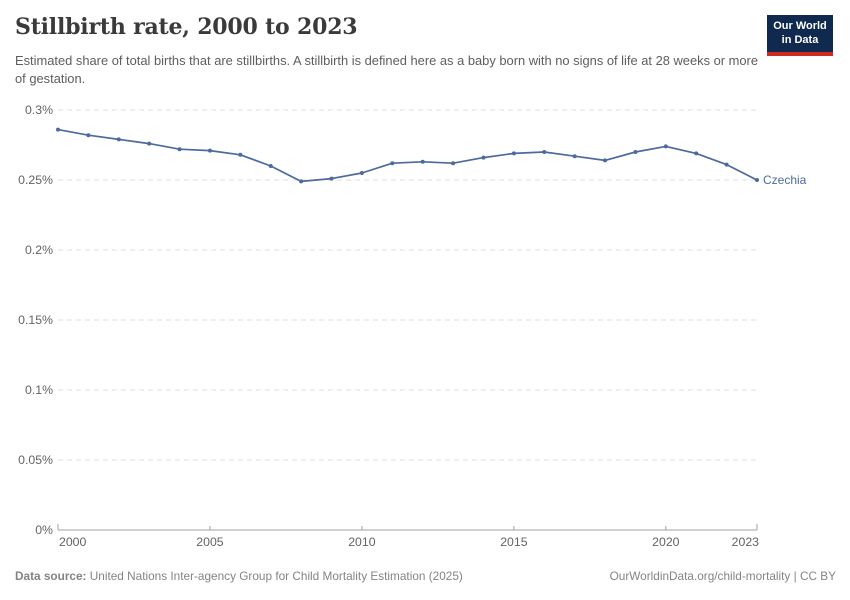  I want to click on x-tick-label: 2023, so click(746, 542).